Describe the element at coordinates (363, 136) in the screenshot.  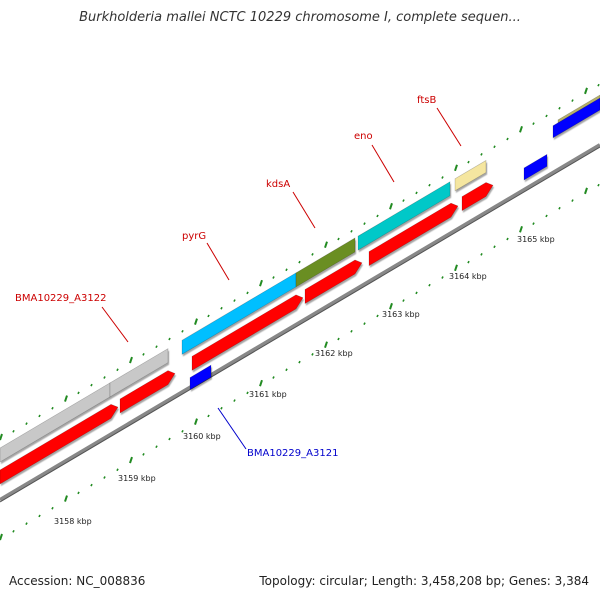
I see `gene-label-eno: eno` at that location.